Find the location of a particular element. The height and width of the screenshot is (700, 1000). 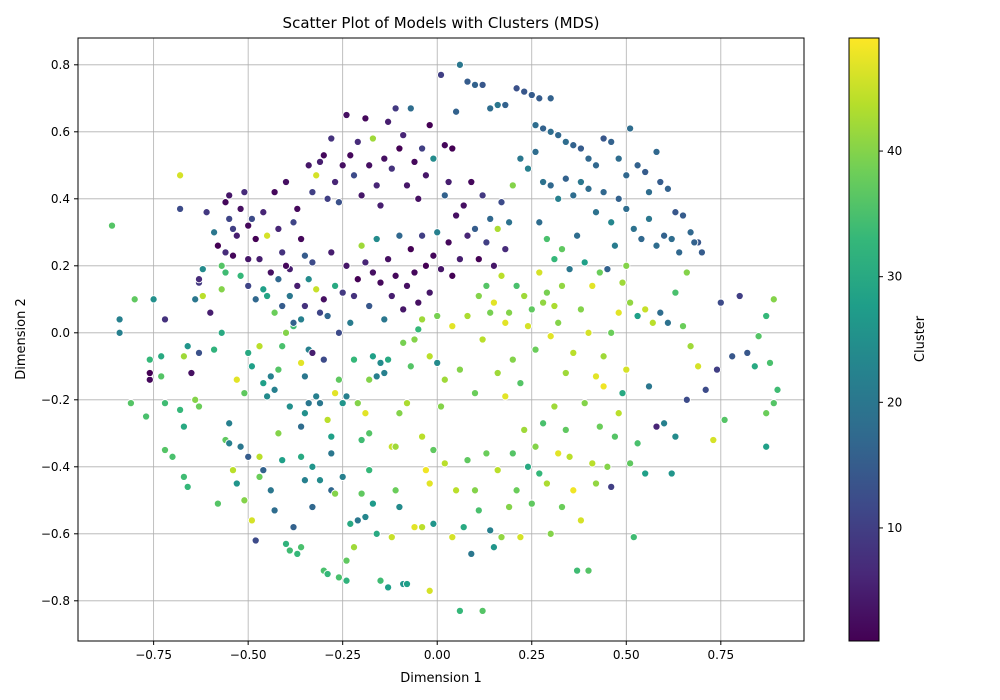

y-tick-label: 0.6 is located at coordinates (60, 132).